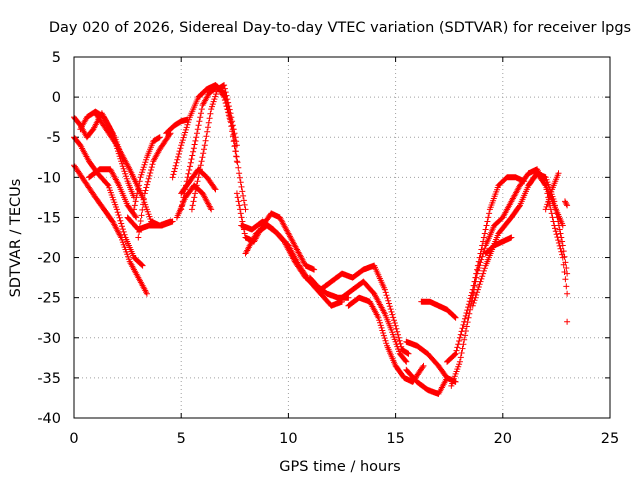 Image resolution: width=640 pixels, height=480 pixels. I want to click on y-tick-label: -15, so click(49, 218).